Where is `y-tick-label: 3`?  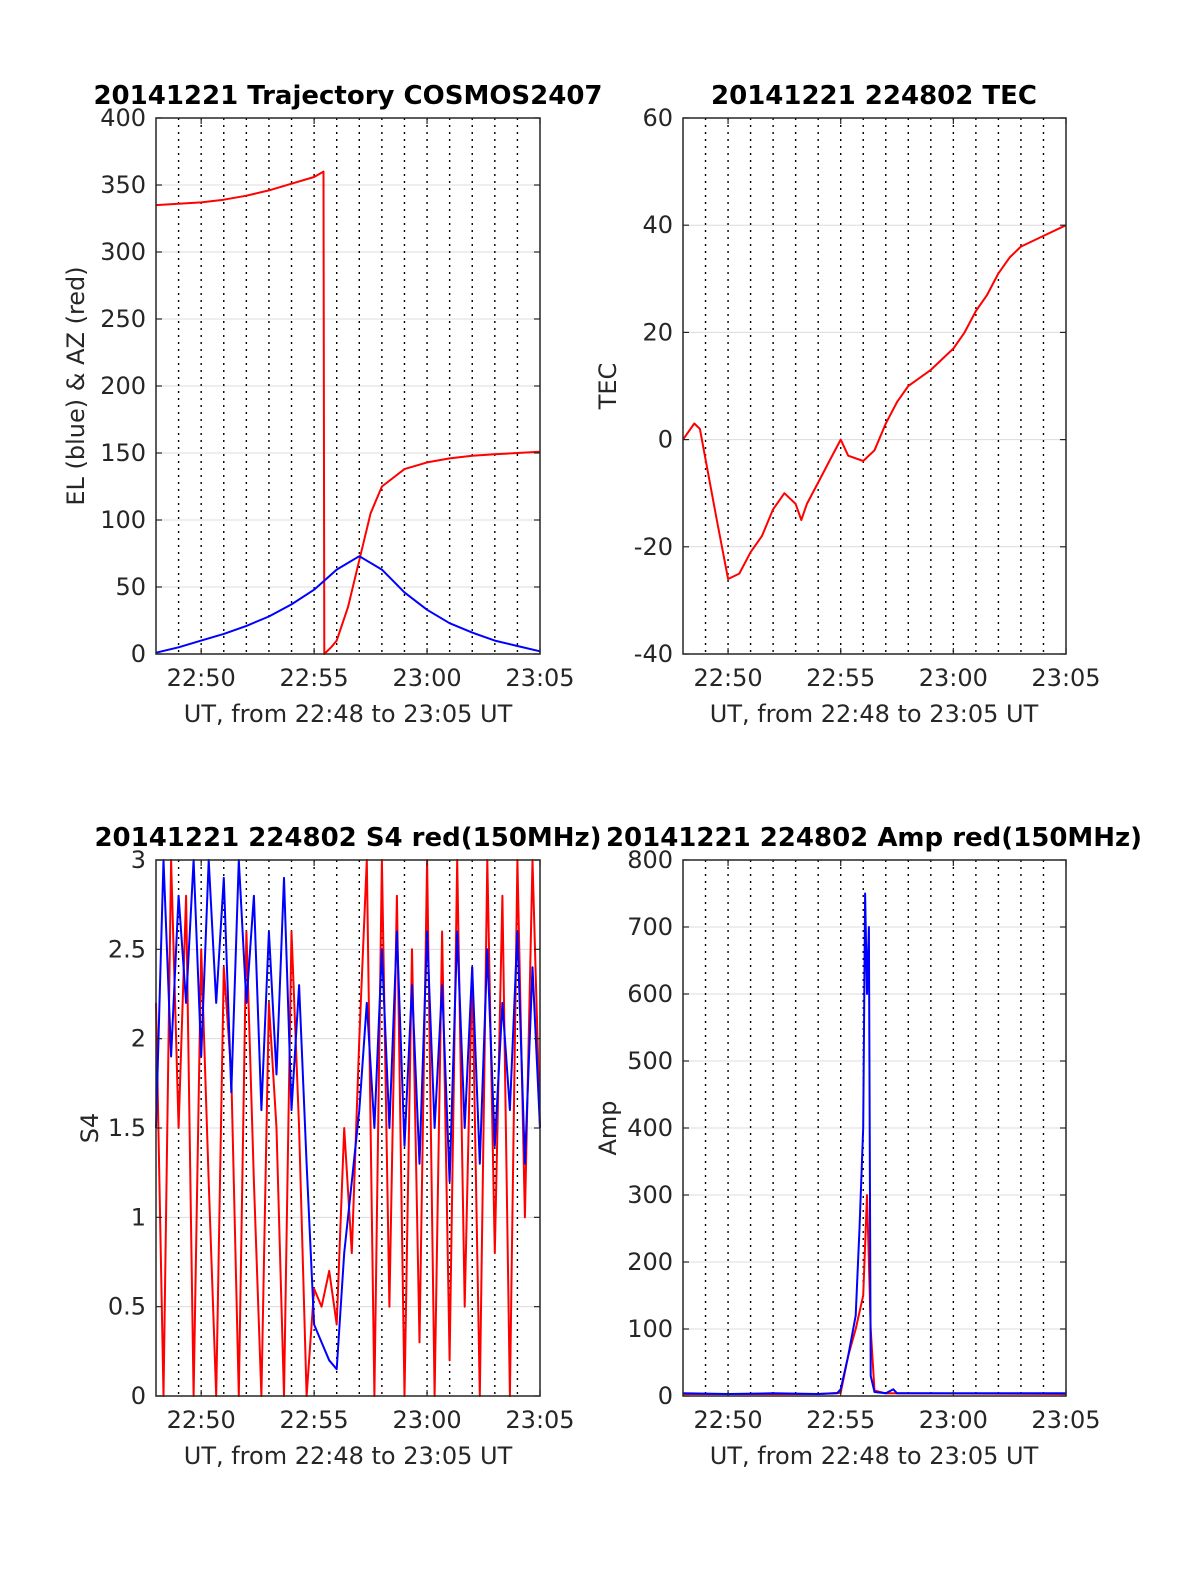
y-tick-label: 3 is located at coordinates (138, 860).